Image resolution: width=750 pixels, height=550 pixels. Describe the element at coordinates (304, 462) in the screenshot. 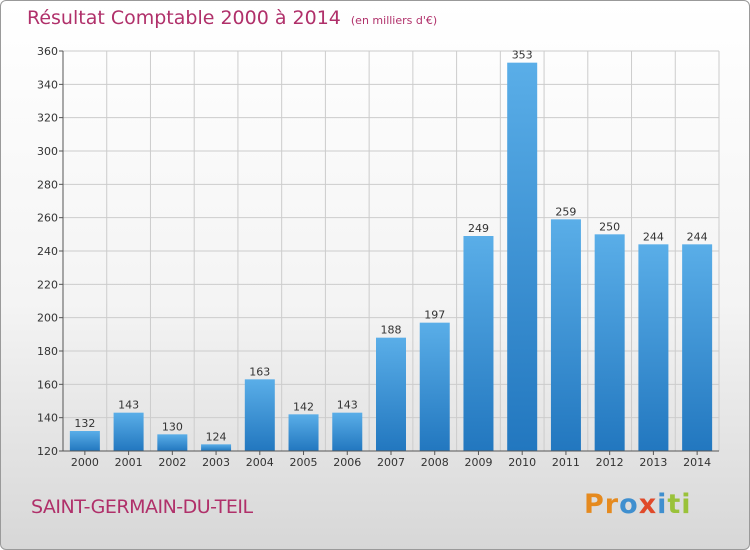

I see `x-tick-label: 2005` at that location.